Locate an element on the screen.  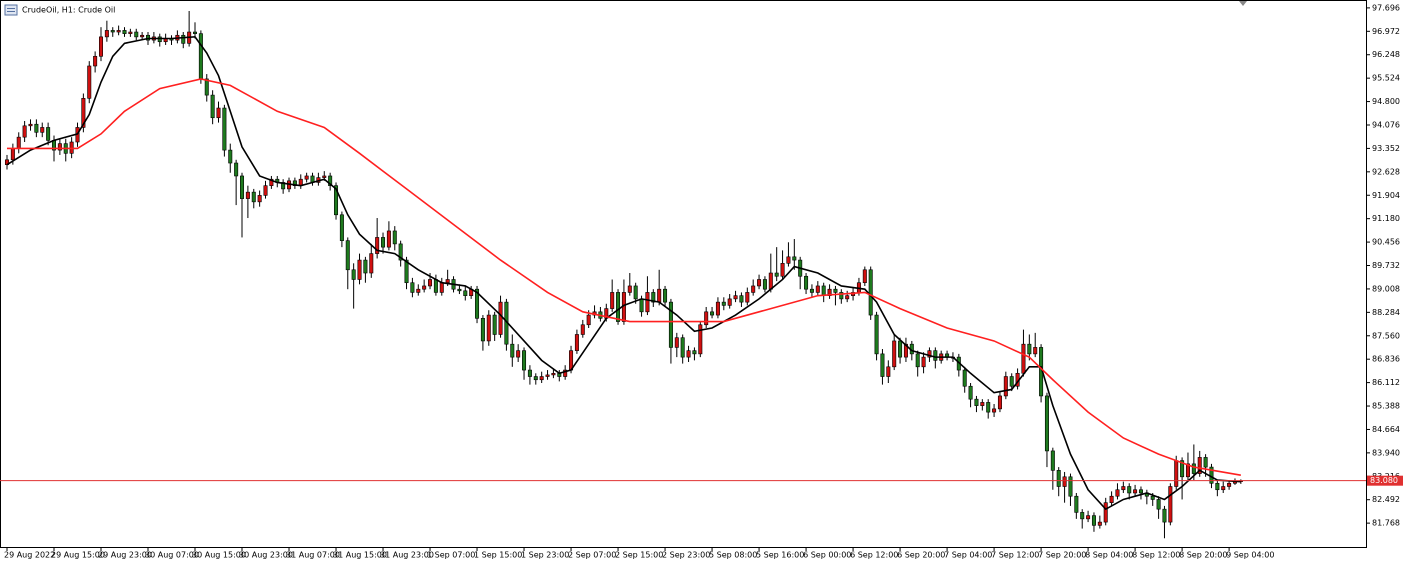
x-tick-label: 29 Aug 23:00 is located at coordinates (125, 555).